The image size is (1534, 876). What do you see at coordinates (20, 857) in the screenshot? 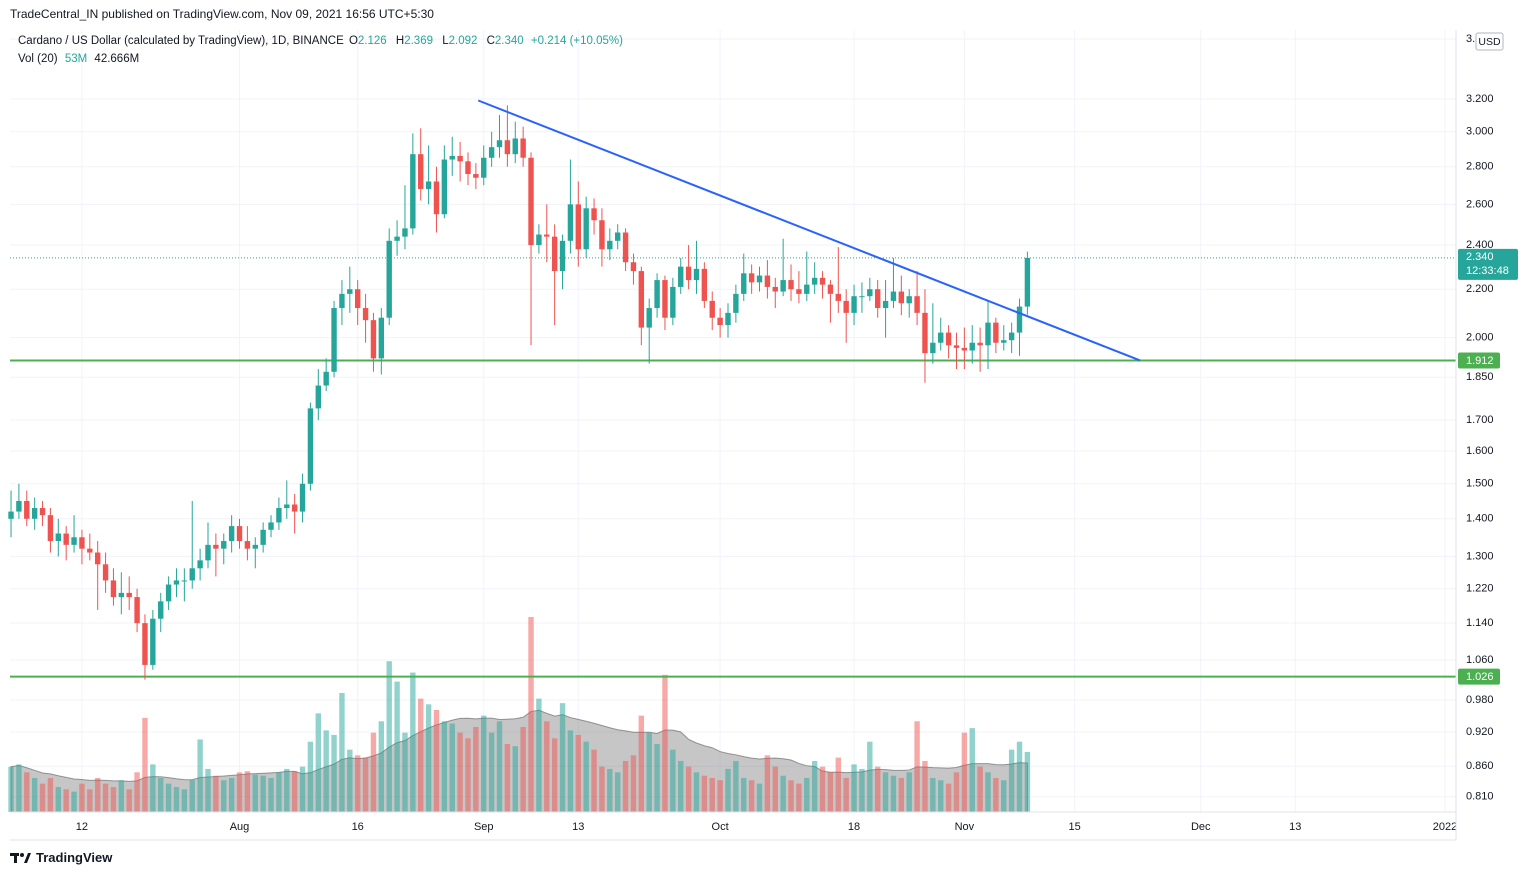
I see `logo` at bounding box center [20, 857].